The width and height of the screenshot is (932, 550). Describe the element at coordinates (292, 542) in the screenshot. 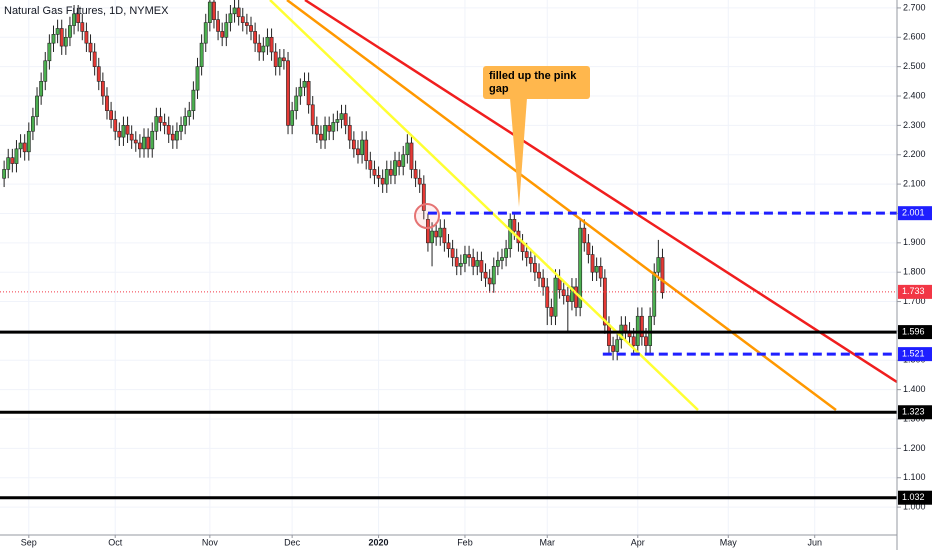

I see `x-tick-label: Dec` at that location.